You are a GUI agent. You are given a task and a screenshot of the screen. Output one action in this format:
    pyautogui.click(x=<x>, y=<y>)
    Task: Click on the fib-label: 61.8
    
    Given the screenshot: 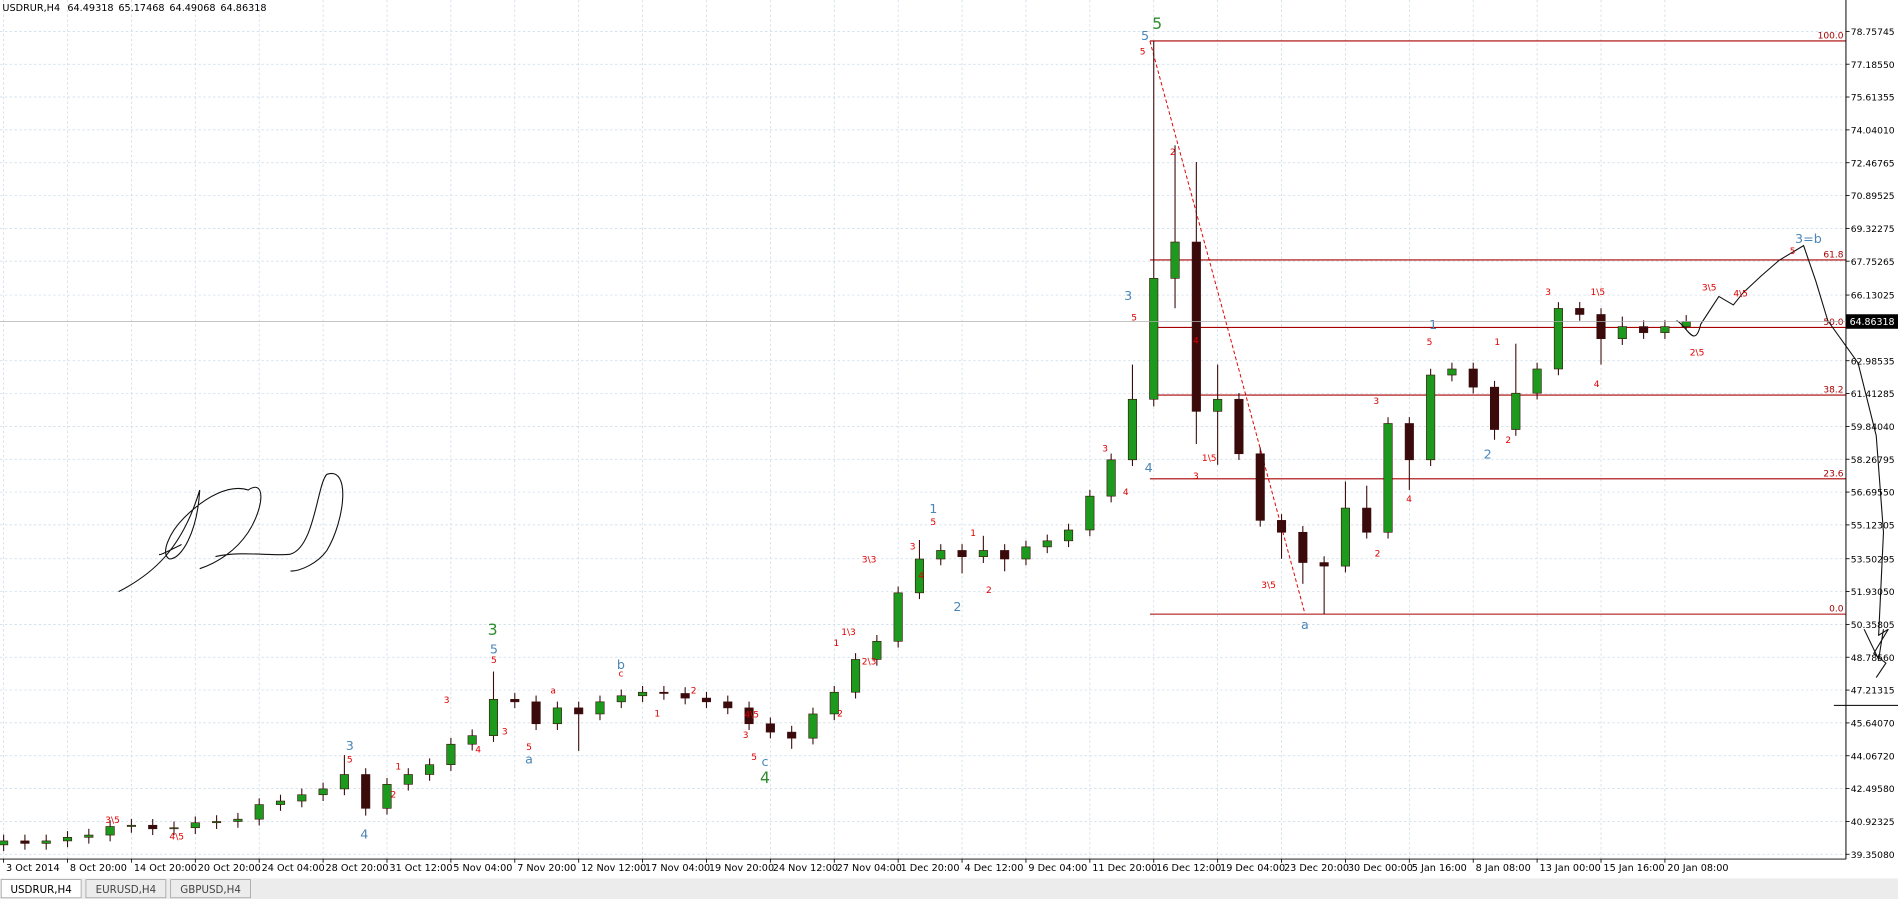 What is the action you would take?
    pyautogui.click(x=1833, y=256)
    